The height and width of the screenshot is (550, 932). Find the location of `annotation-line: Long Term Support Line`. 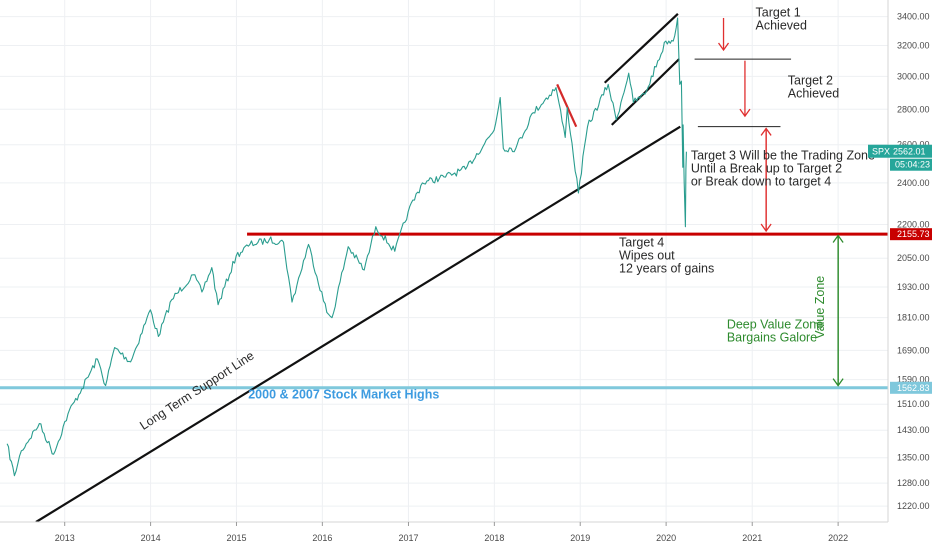

annotation-line: Long Term Support Line is located at coordinates (196, 390).